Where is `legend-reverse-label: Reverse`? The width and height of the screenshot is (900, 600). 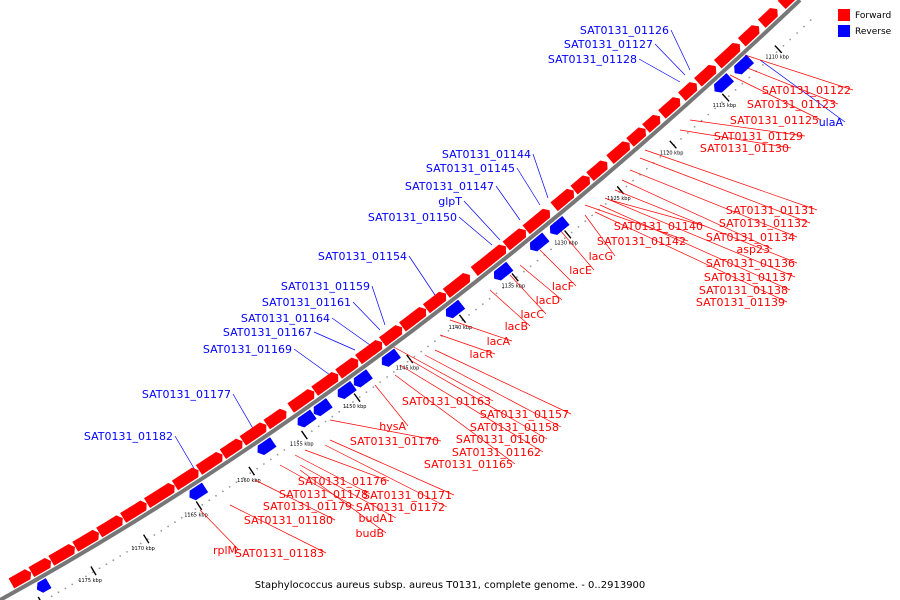 legend-reverse-label: Reverse is located at coordinates (873, 32).